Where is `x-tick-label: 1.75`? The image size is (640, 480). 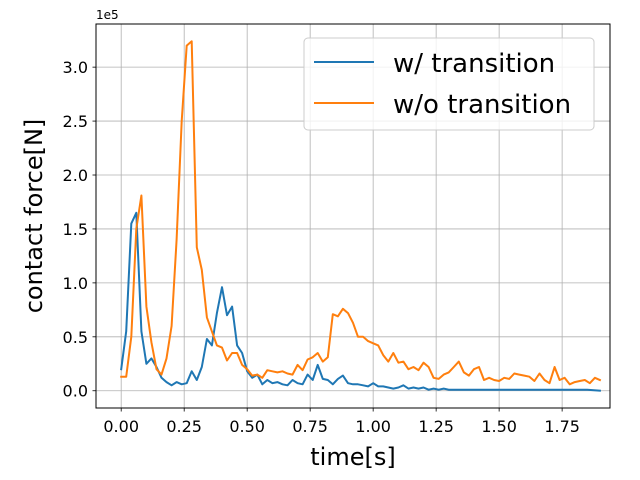 x-tick-label: 1.75 is located at coordinates (562, 426).